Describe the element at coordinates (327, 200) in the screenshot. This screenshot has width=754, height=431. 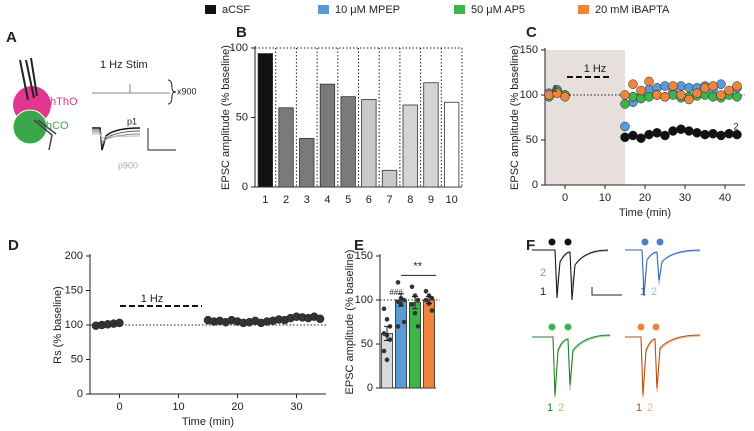
I see `x-tick-label: 4` at that location.